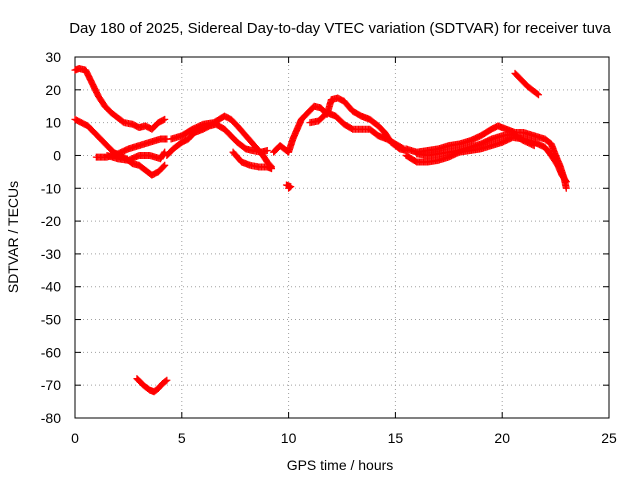 This screenshot has height=480, width=640. Describe the element at coordinates (396, 438) in the screenshot. I see `x-tick-label: 15` at that location.